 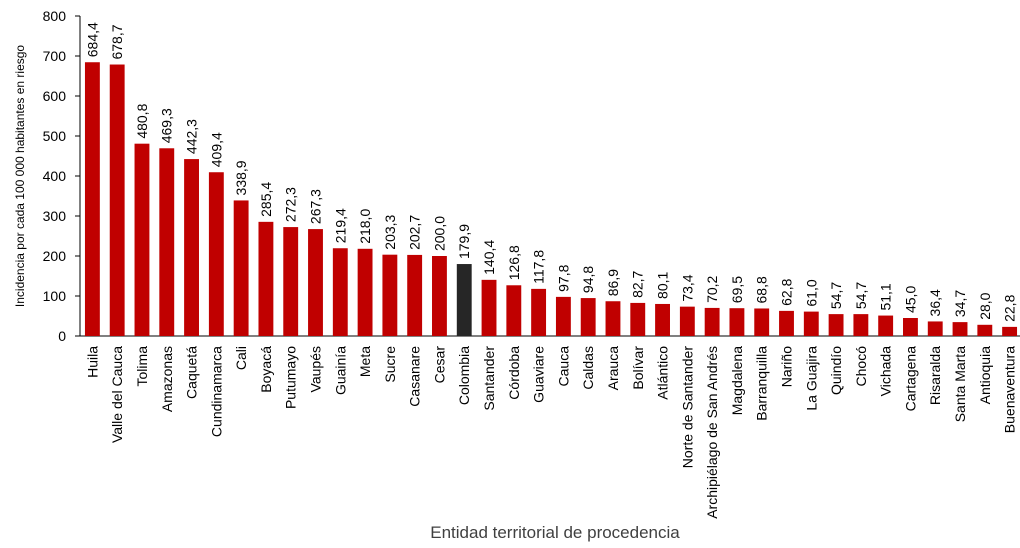 What do you see at coordinates (910, 379) in the screenshot?
I see `x-tick-label: Cartagena` at bounding box center [910, 379].